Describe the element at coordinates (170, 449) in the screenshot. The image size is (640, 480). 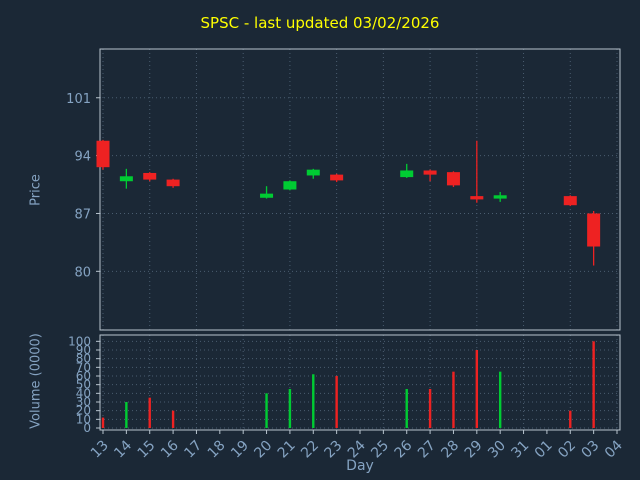
I see `x-tick-label: 16` at that location.